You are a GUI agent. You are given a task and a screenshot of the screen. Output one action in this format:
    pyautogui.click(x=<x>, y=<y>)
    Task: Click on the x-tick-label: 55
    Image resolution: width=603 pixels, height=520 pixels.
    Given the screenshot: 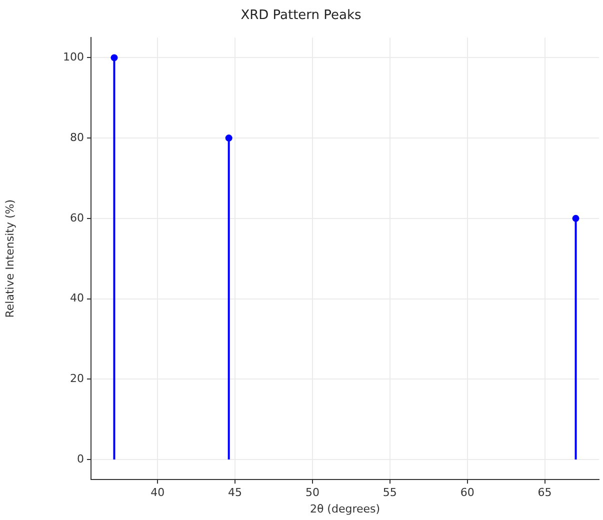 What is the action you would take?
    pyautogui.click(x=389, y=493)
    